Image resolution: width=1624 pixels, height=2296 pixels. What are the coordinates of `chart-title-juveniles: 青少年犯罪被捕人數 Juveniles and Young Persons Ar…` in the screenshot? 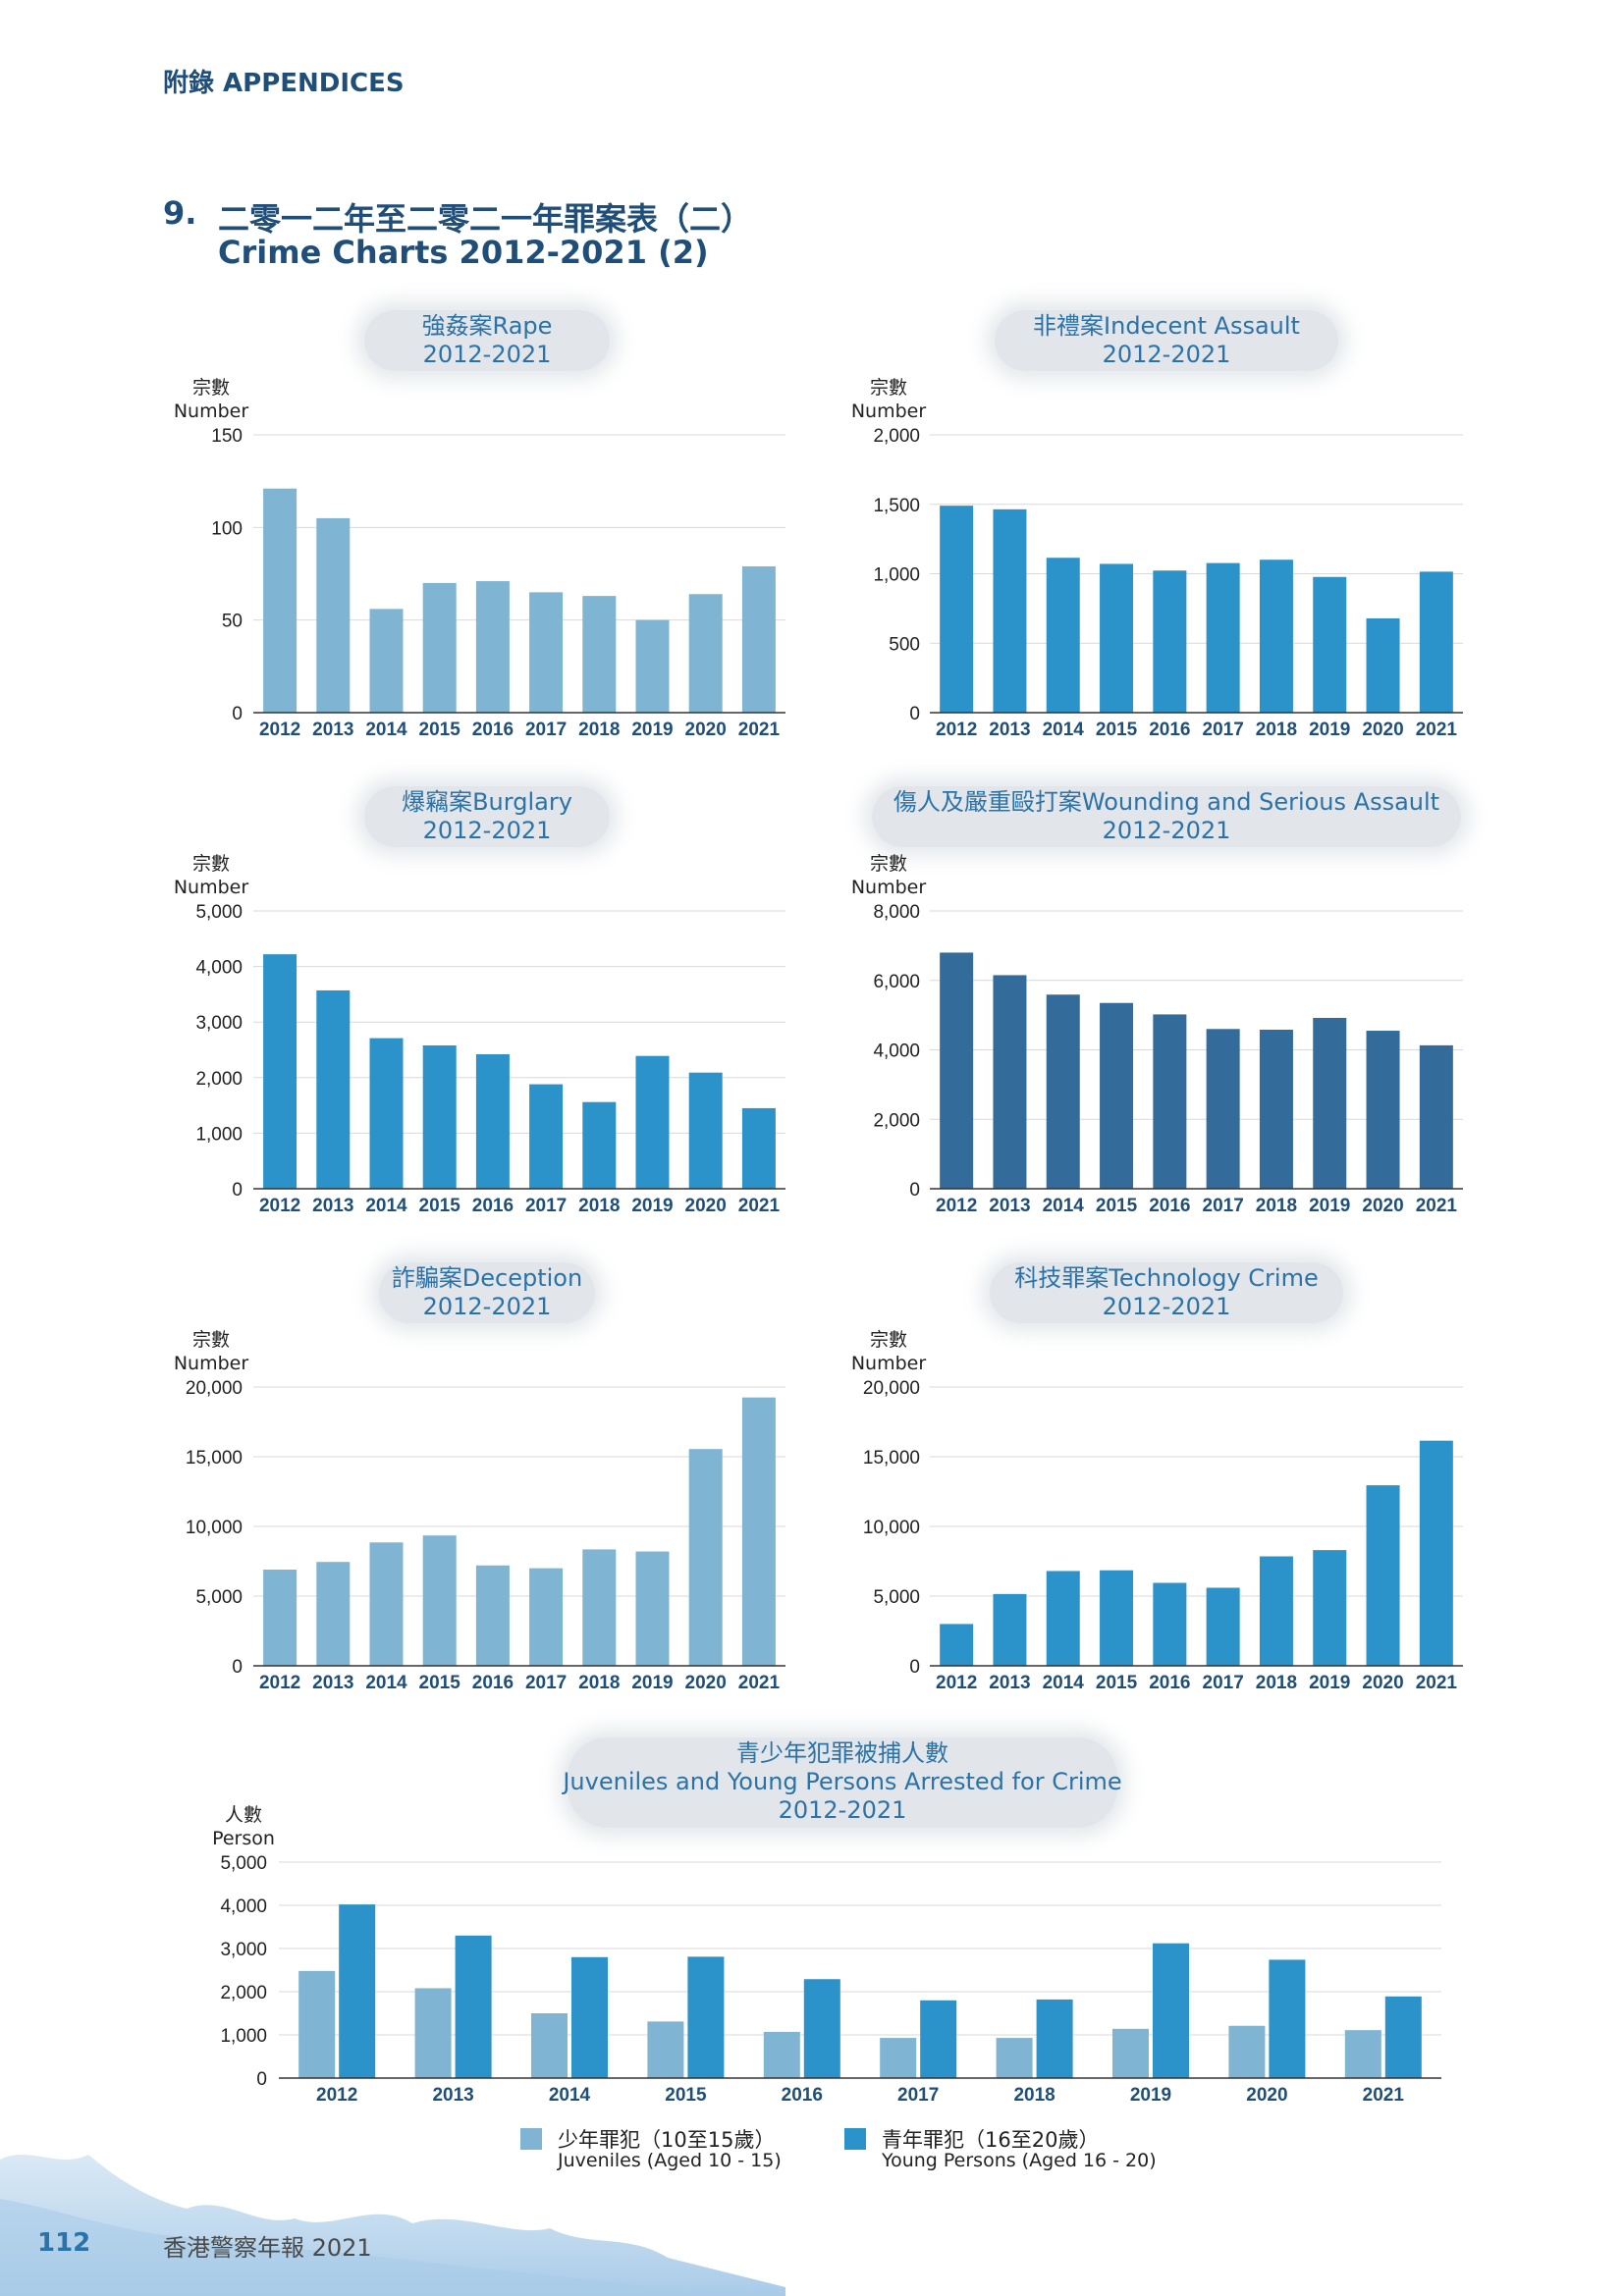 It's located at (842, 1782).